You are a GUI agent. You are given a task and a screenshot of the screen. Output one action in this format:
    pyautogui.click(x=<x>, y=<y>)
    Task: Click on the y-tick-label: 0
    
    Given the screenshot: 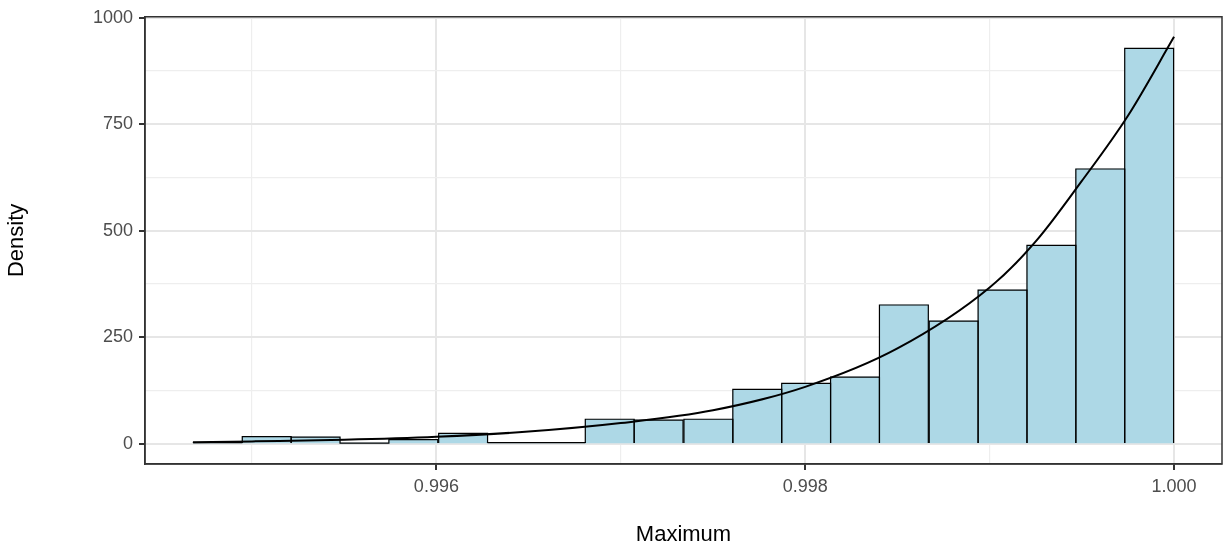 What is the action you would take?
    pyautogui.click(x=127, y=442)
    